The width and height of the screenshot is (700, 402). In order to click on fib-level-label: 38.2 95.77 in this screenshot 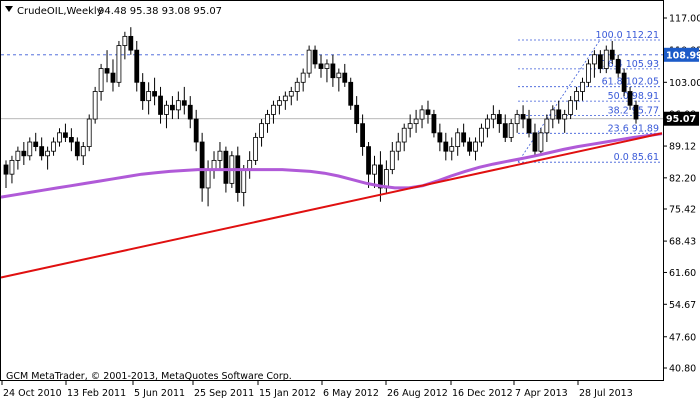, I will do `click(633, 111)`.